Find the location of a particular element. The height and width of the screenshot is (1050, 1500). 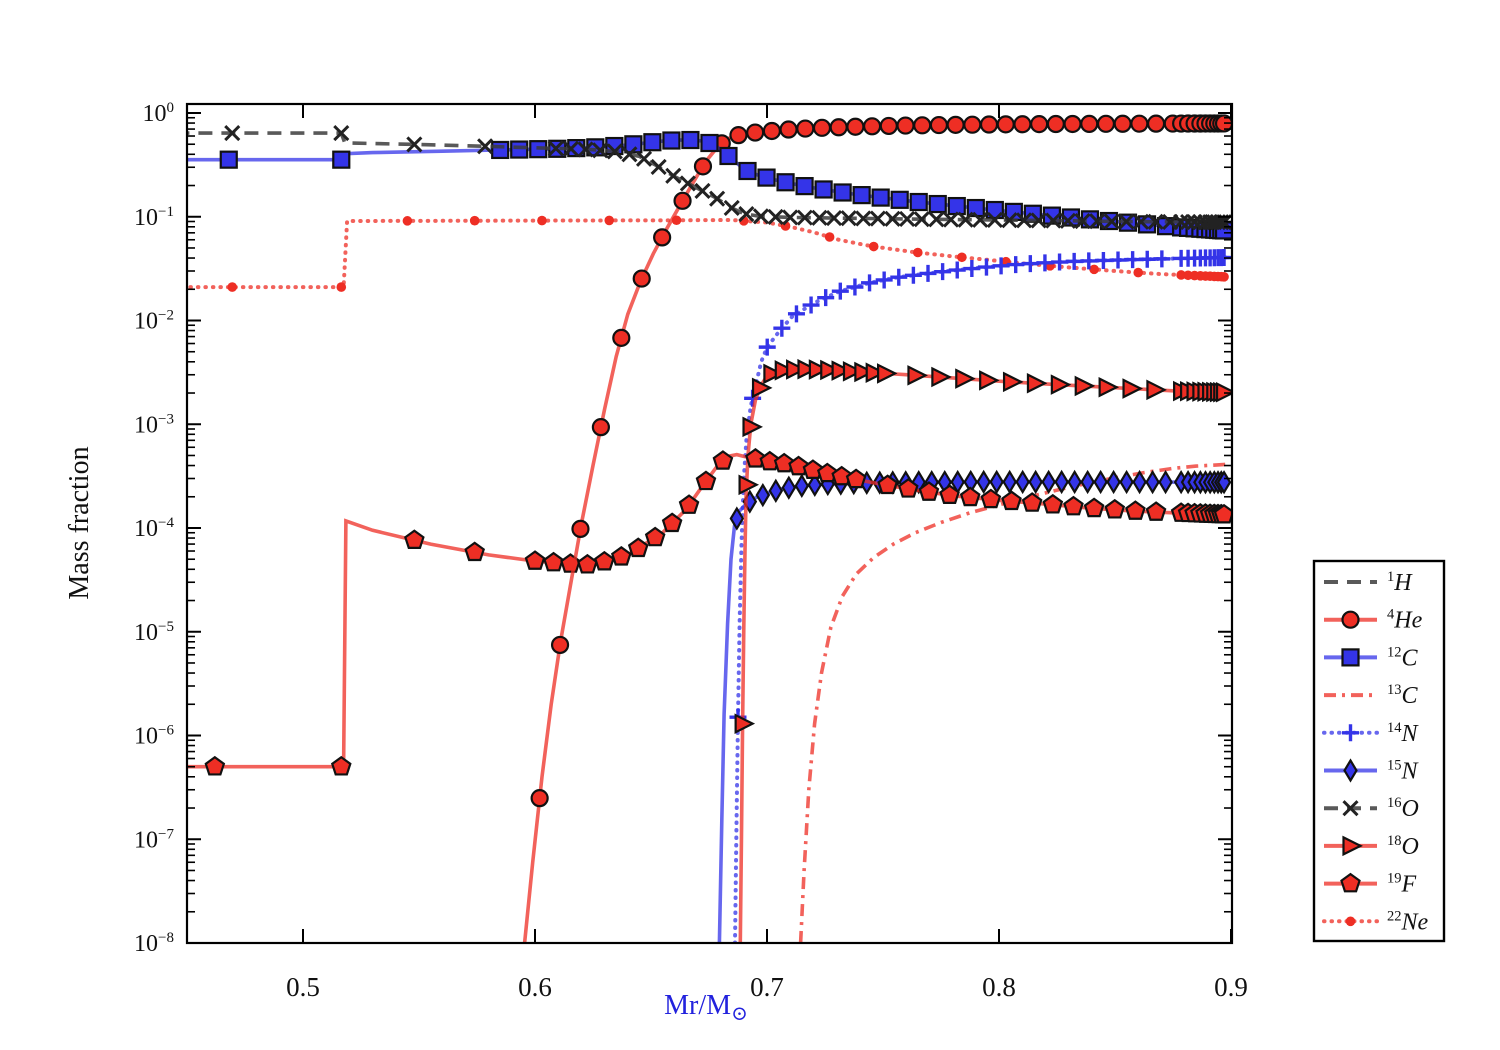

legend-box is located at coordinates (1379, 751).